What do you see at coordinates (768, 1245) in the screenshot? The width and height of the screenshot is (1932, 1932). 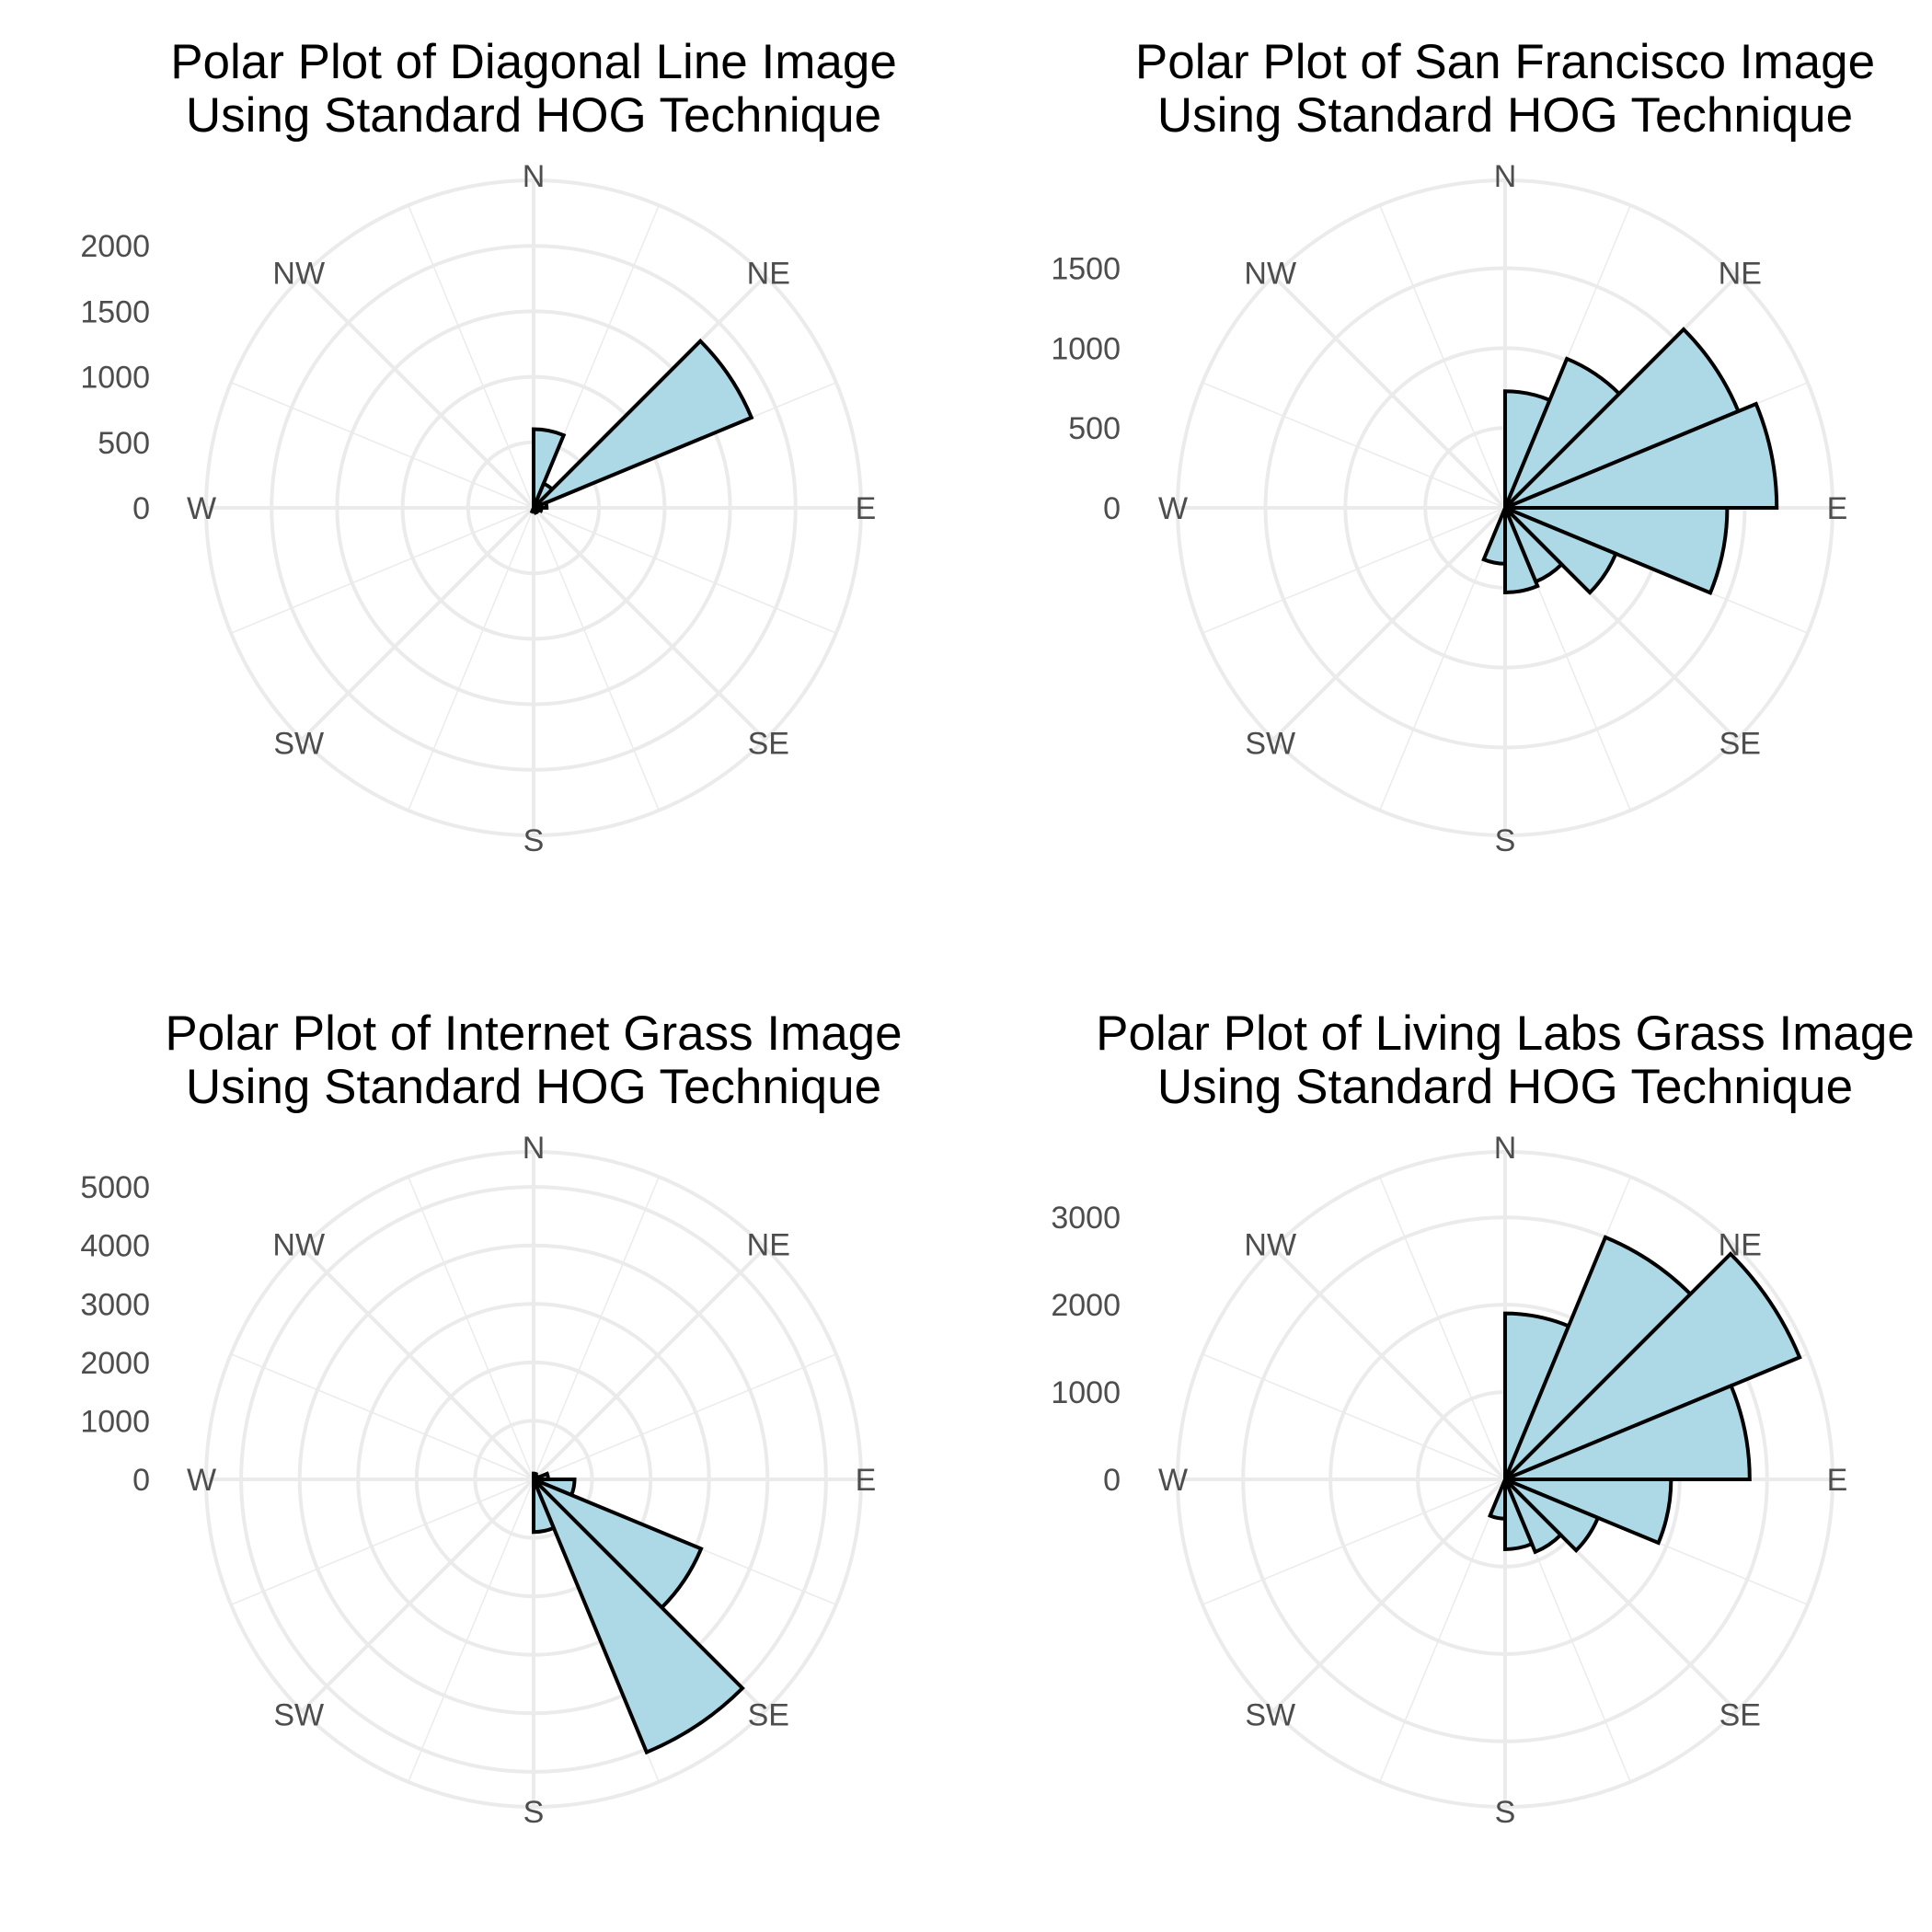 I see `direction-label: NE` at bounding box center [768, 1245].